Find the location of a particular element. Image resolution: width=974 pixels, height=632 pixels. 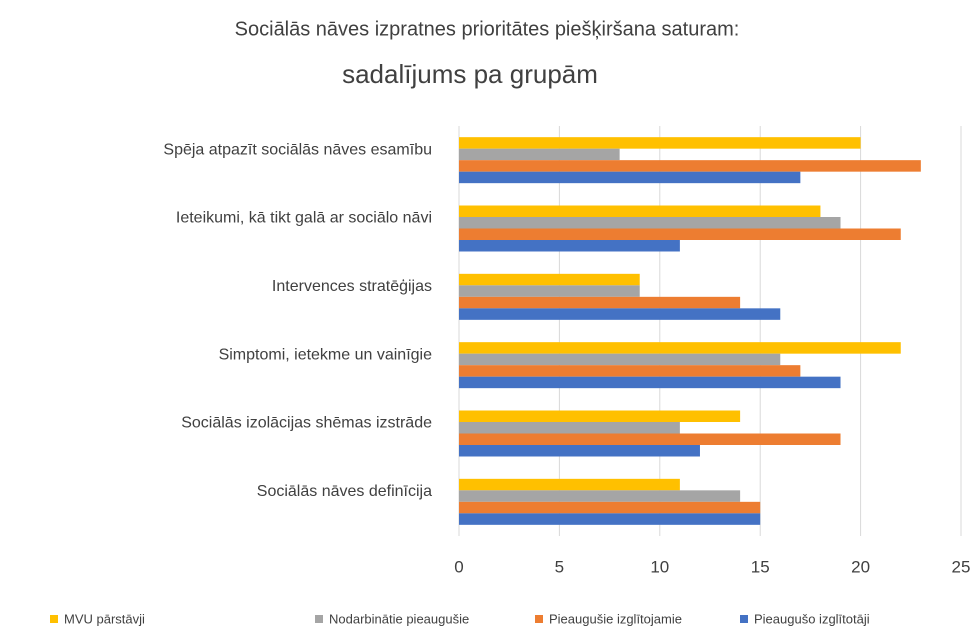

legend-label: Pieaugušie izglītojamie is located at coordinates (615, 618).